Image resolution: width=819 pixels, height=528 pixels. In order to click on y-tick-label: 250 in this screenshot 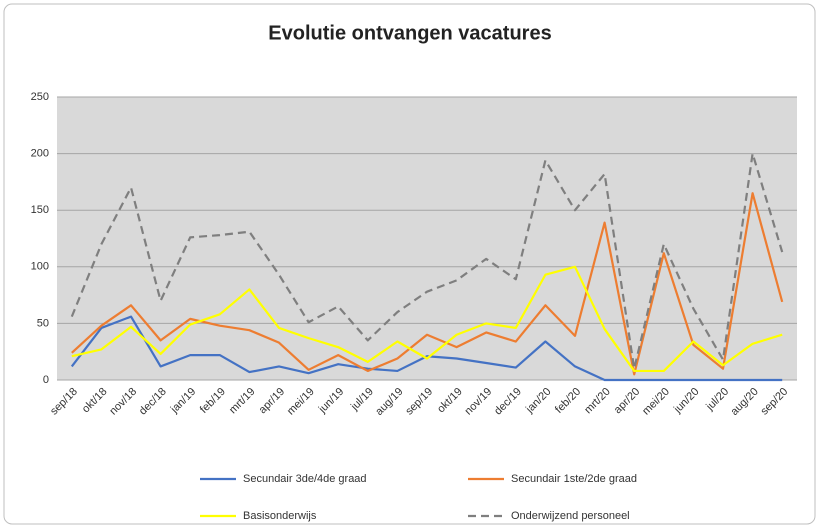, I will do `click(40, 97)`.